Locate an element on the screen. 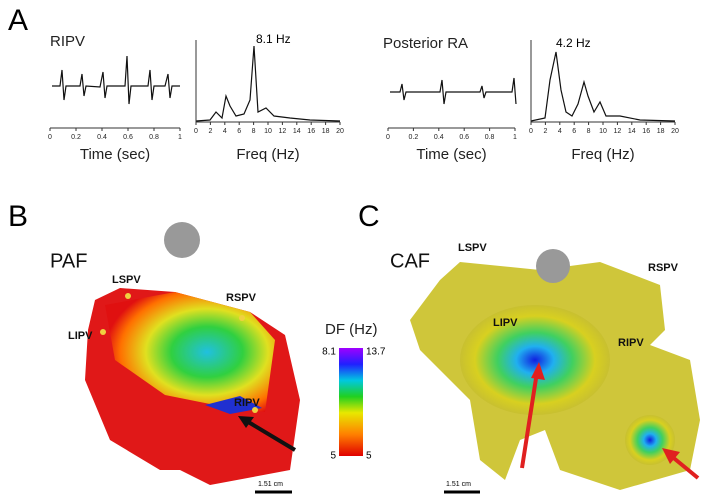 This screenshot has width=704, height=504. panel-letter: A is located at coordinates (18, 20).